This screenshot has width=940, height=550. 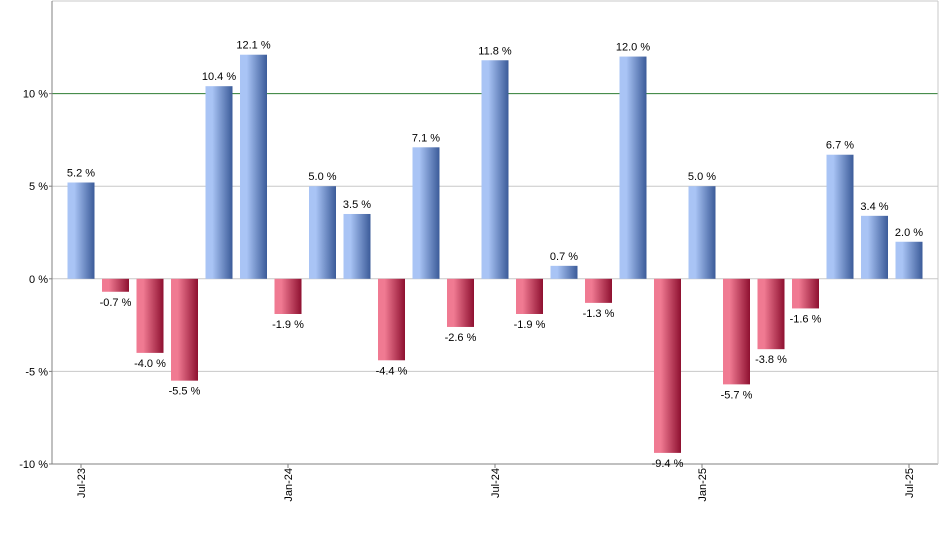 I want to click on y-tick-label: 10 %, so click(x=35, y=95).